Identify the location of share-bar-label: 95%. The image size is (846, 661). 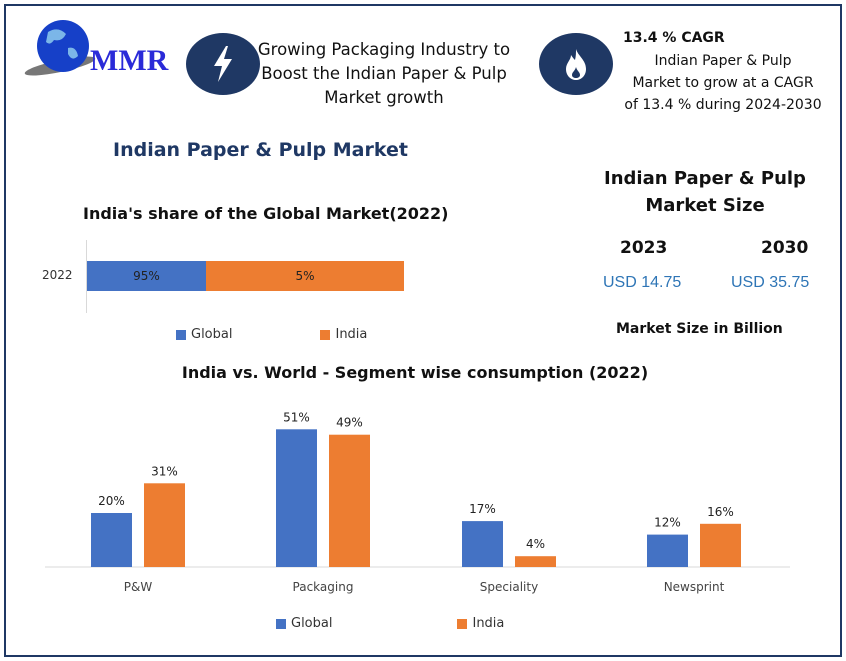
(146, 276).